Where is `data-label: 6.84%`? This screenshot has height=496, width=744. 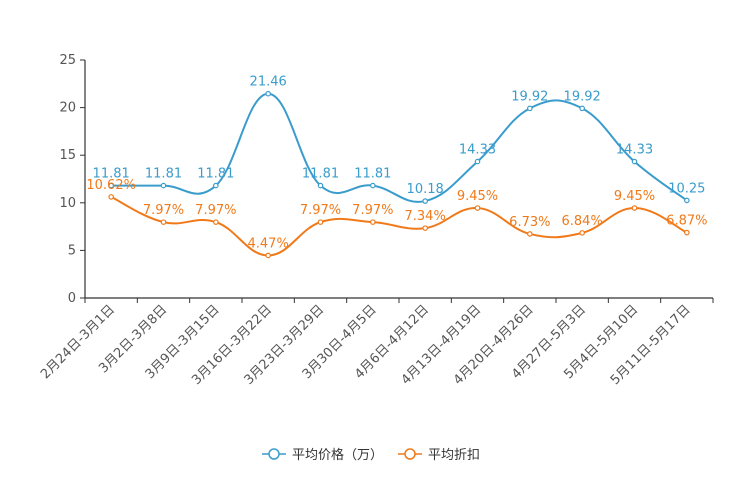 data-label: 6.84% is located at coordinates (582, 221).